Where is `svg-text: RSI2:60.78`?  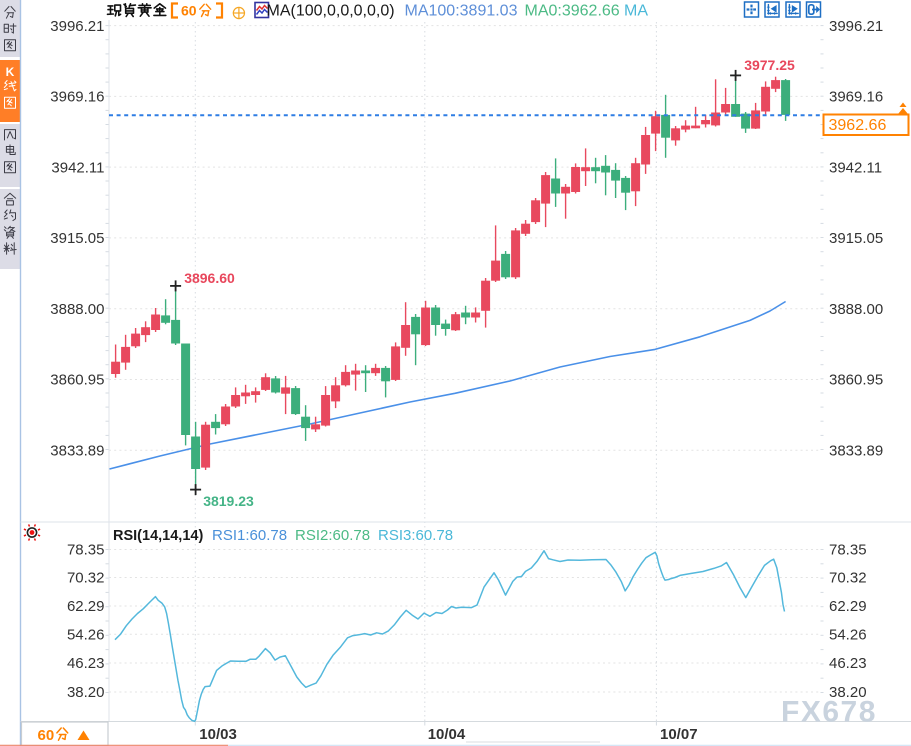 svg-text: RSI2:60.78 is located at coordinates (332, 535).